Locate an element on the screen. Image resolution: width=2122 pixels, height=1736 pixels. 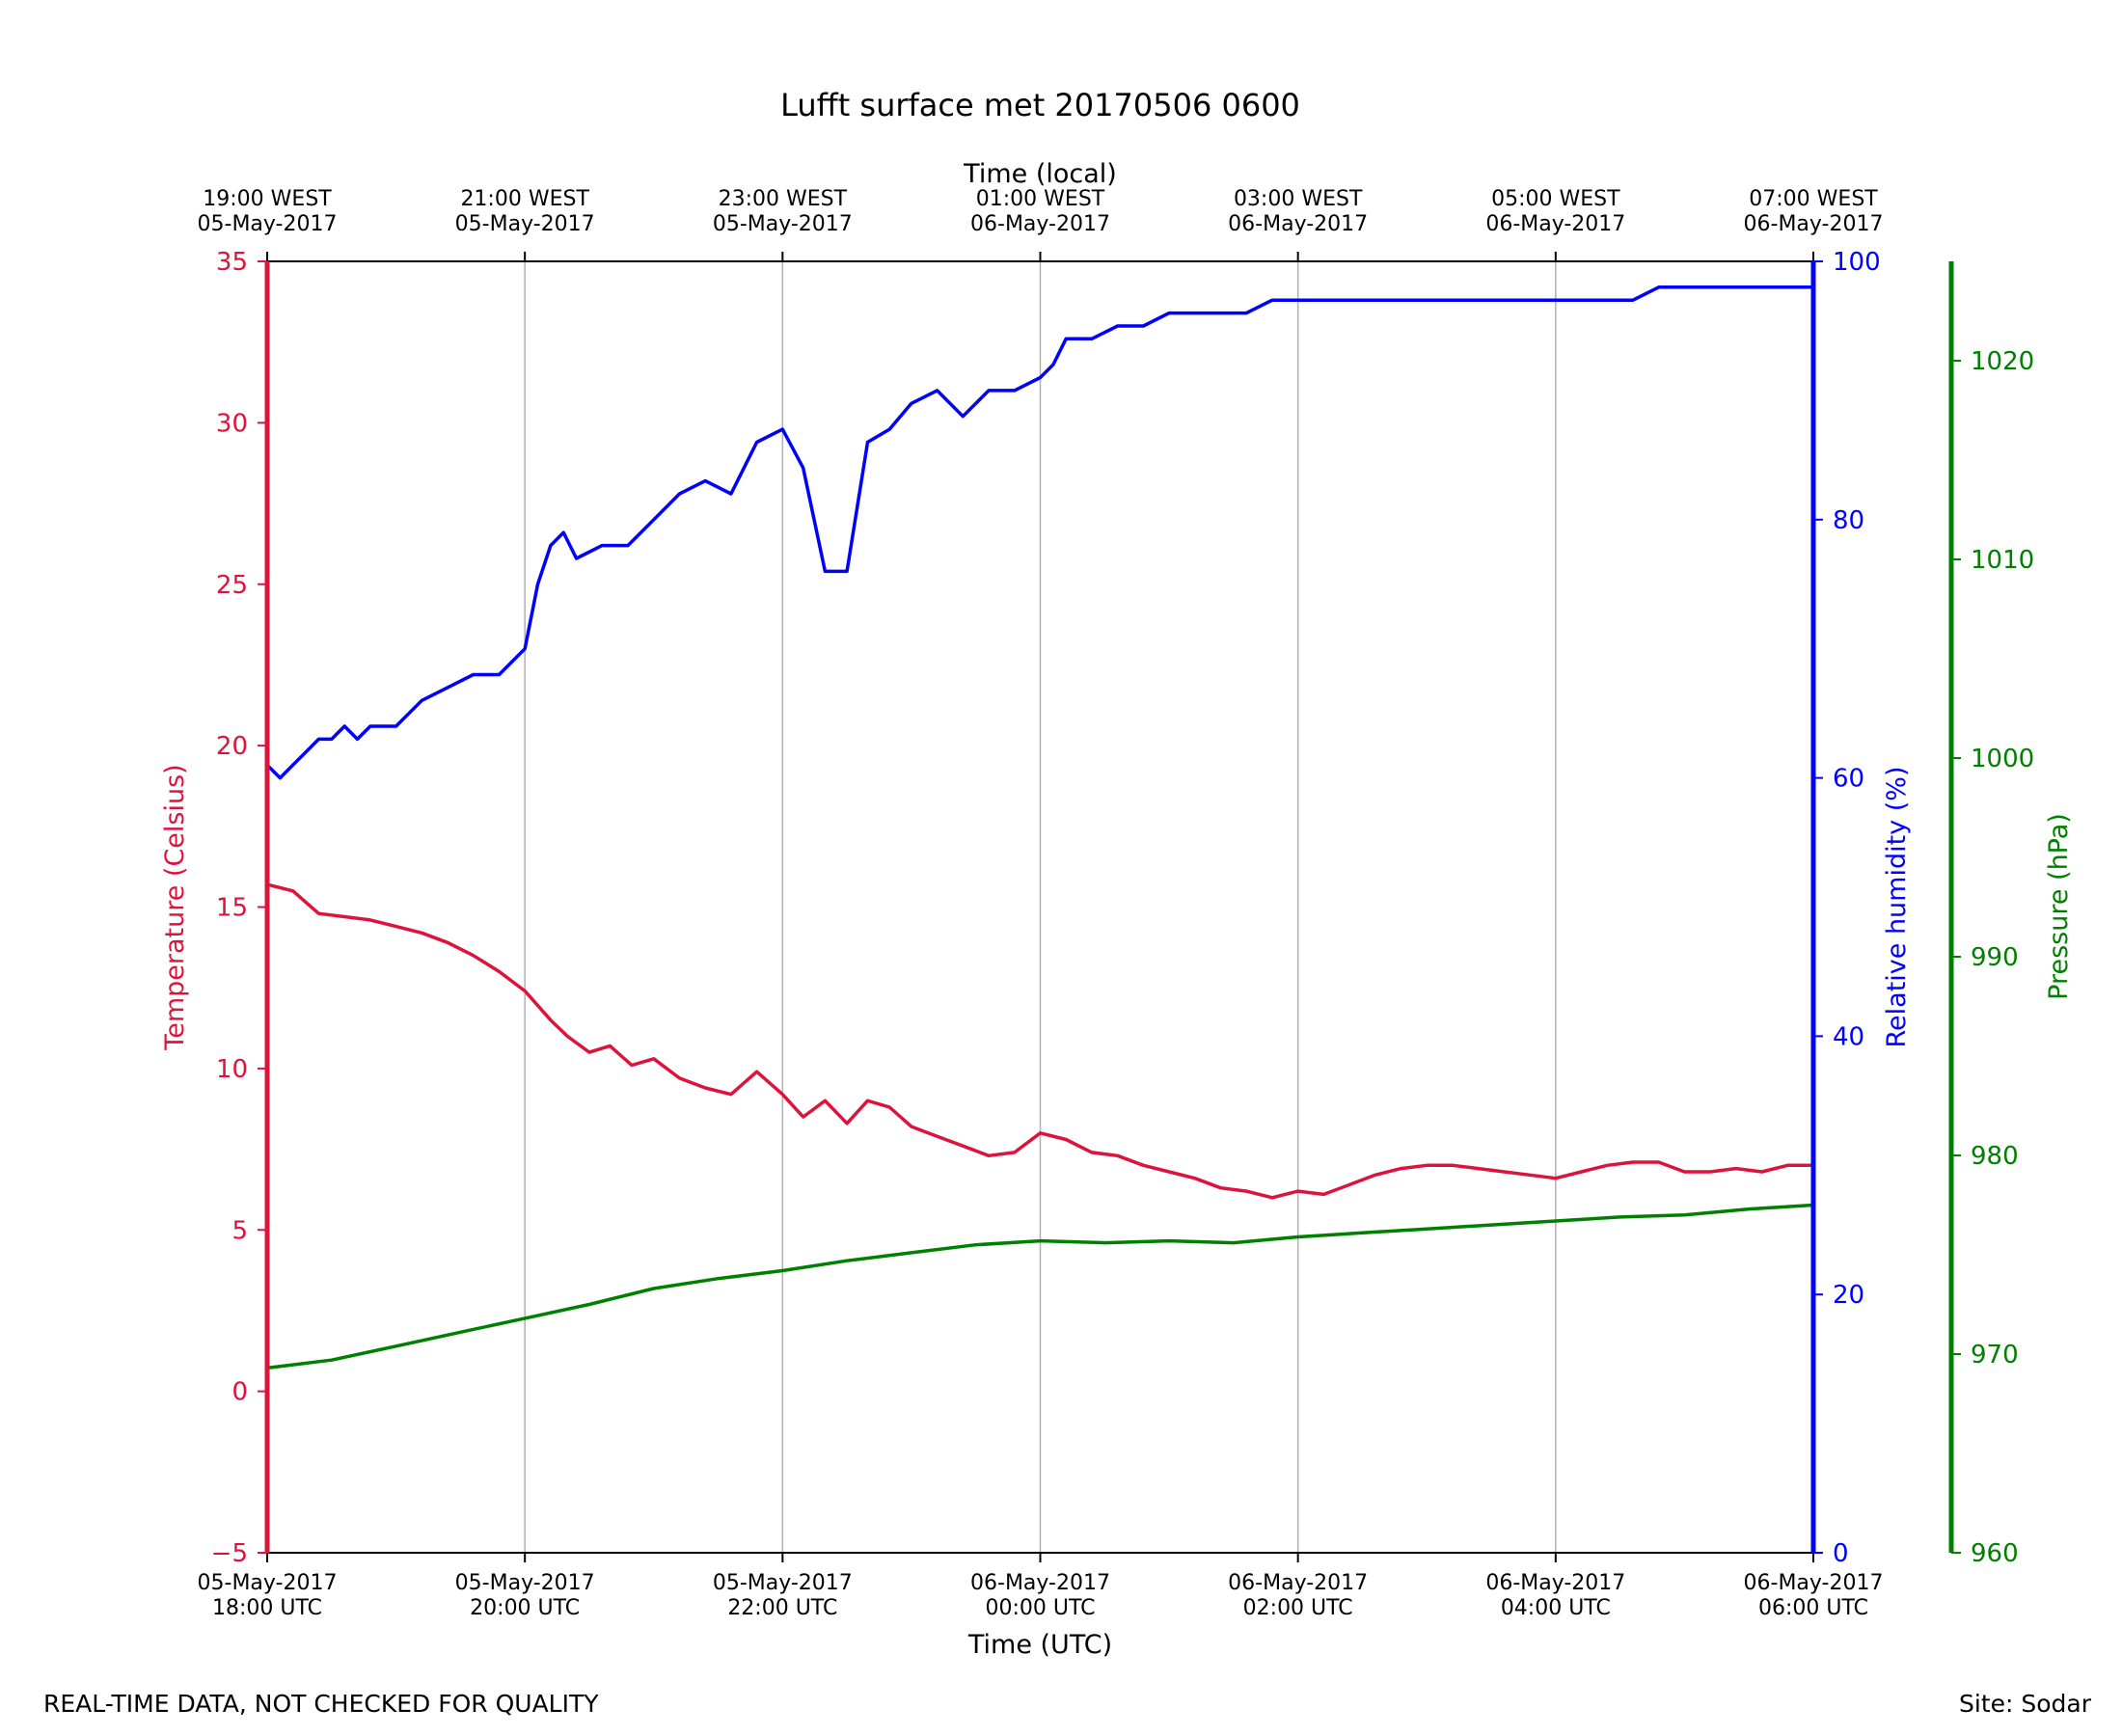
chart-title: Lufft surface met 20170506 0600 is located at coordinates (1040, 105).